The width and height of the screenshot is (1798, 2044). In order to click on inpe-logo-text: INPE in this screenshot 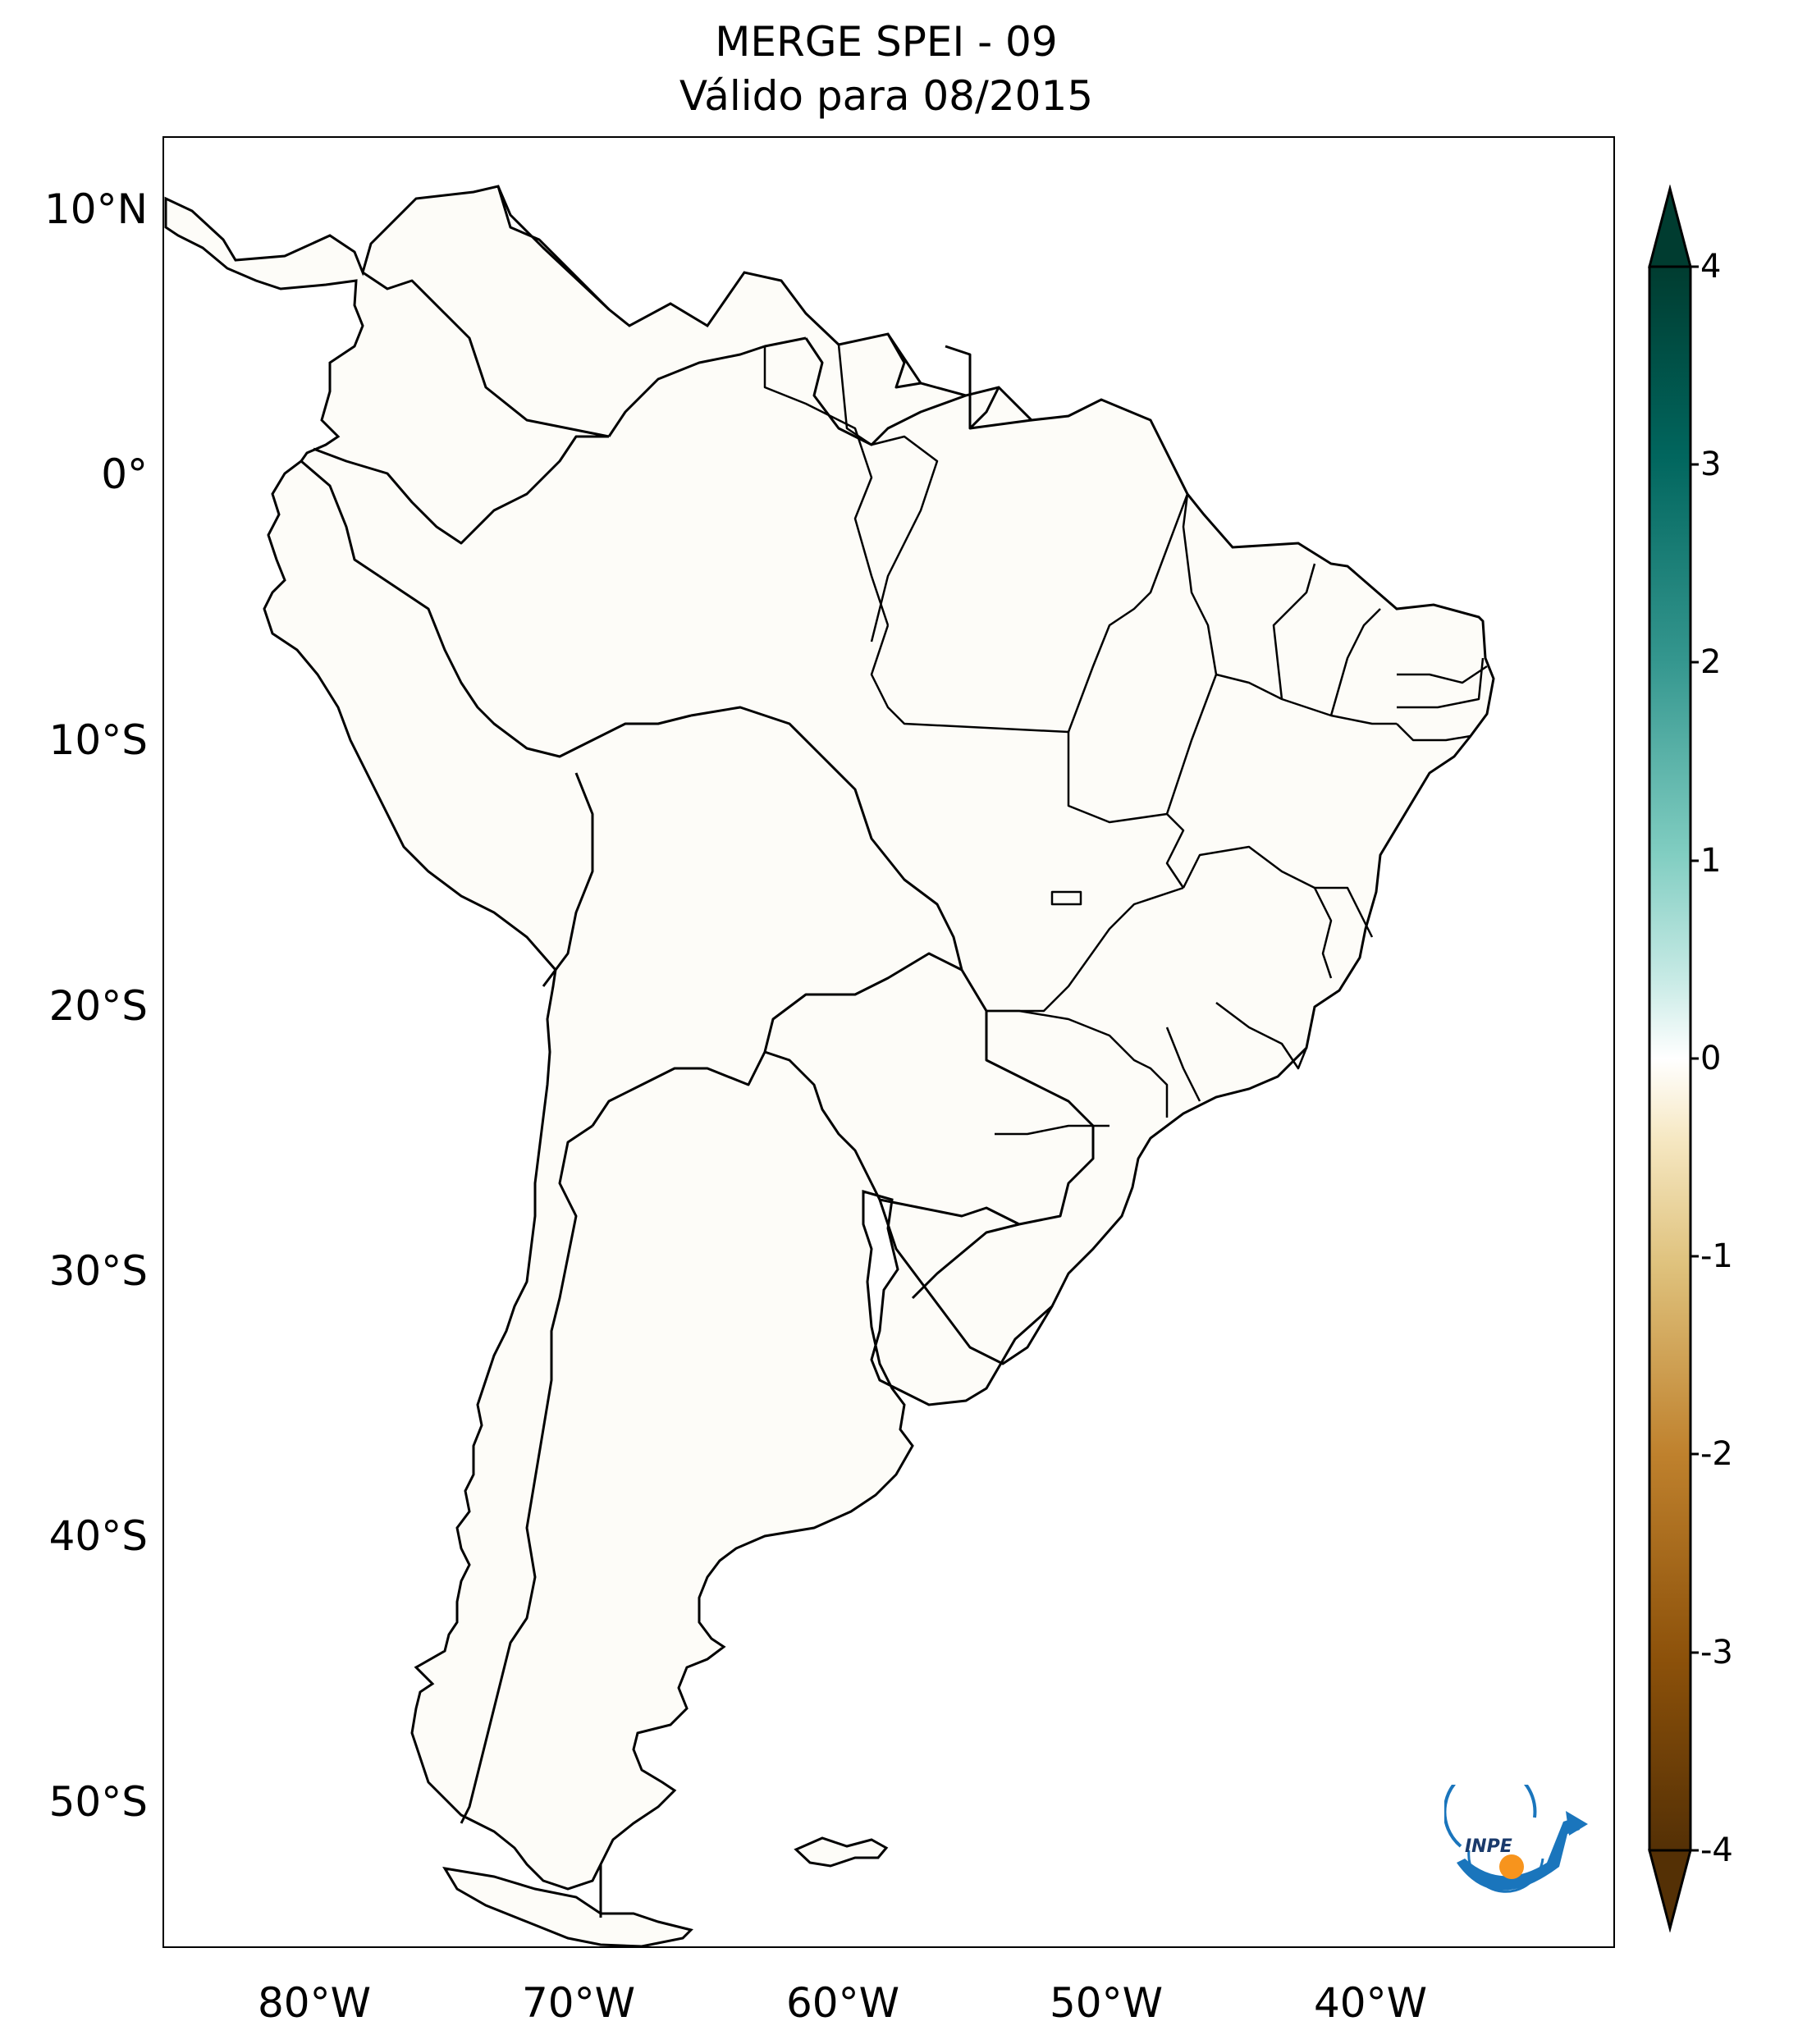, I will do `click(1488, 1846)`.